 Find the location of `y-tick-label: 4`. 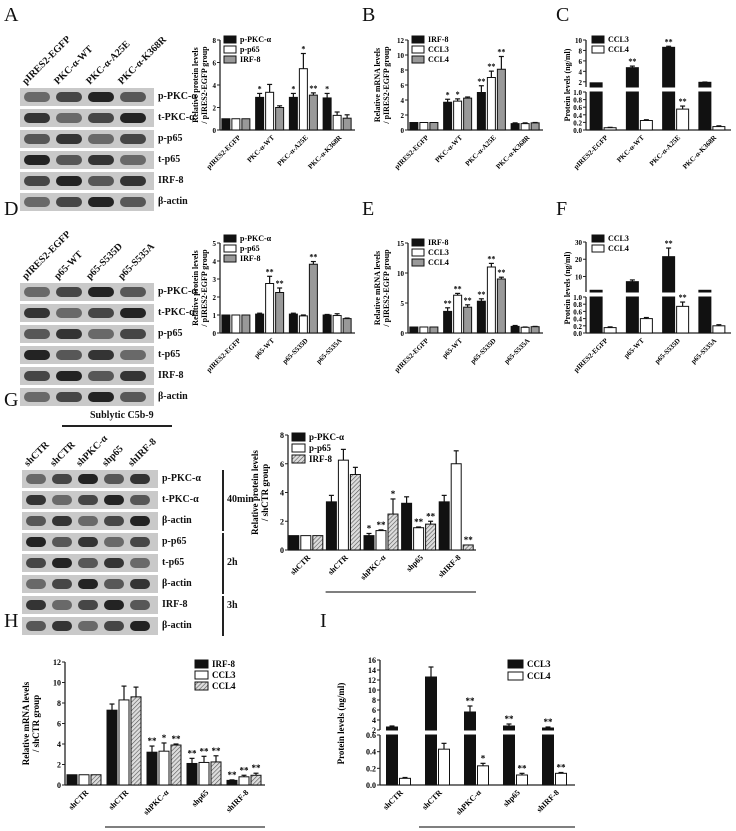

y-tick-label: 4 is located at coordinates (59, 744).